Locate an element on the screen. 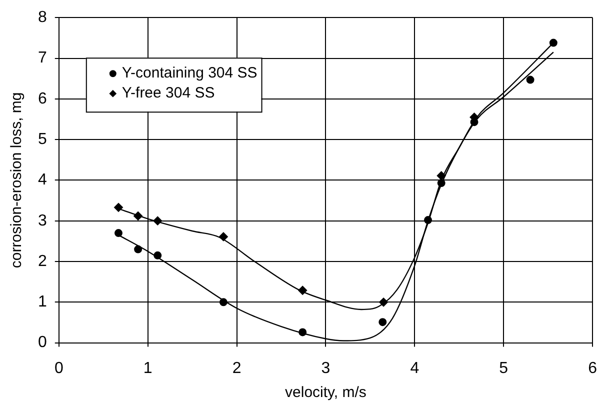 This screenshot has width=609, height=406. x-tick-label: 4 is located at coordinates (415, 368).